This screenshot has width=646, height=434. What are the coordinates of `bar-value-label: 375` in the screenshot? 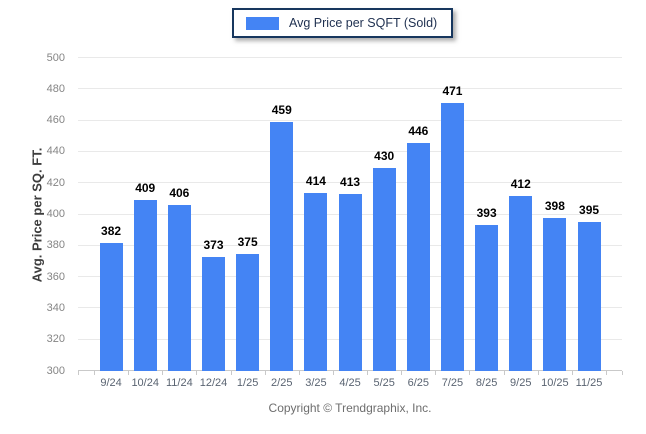 It's located at (247, 241).